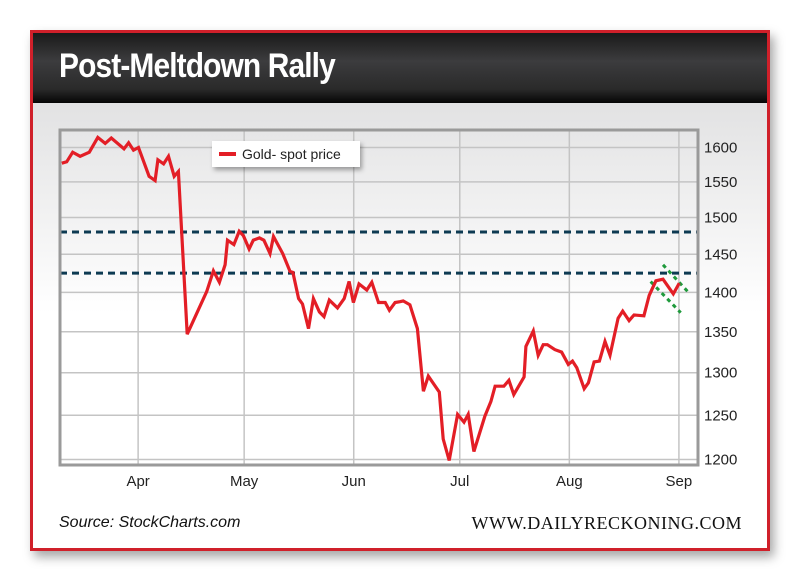  What do you see at coordinates (720, 415) in the screenshot?
I see `y-tick-label: 1250` at bounding box center [720, 415].